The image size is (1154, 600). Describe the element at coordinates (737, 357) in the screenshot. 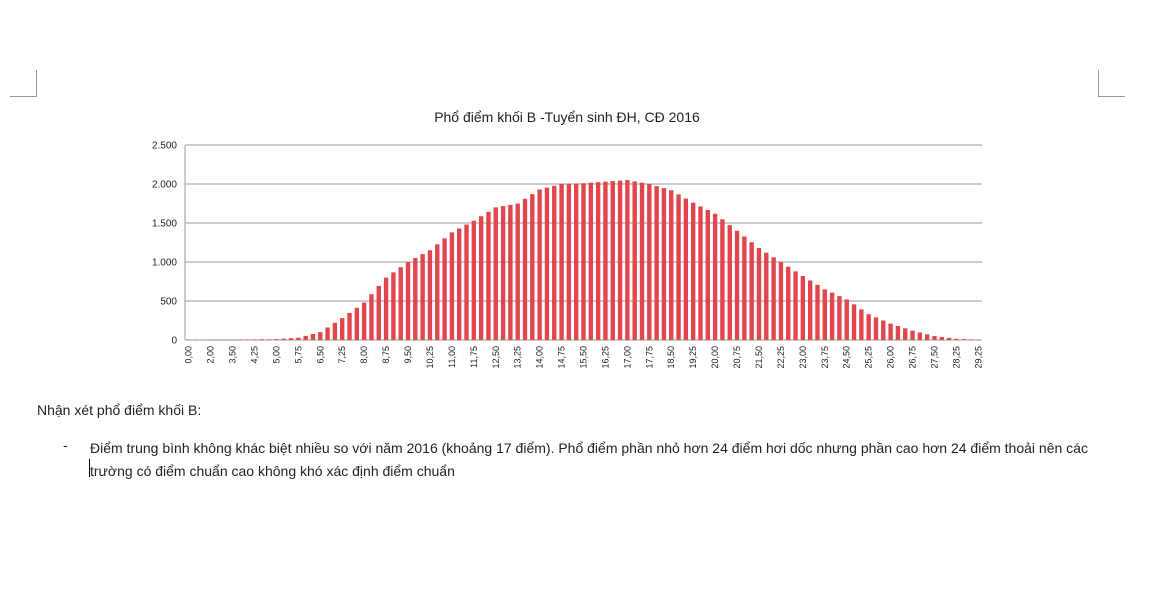

I see `x-tick-label: 20,75` at that location.